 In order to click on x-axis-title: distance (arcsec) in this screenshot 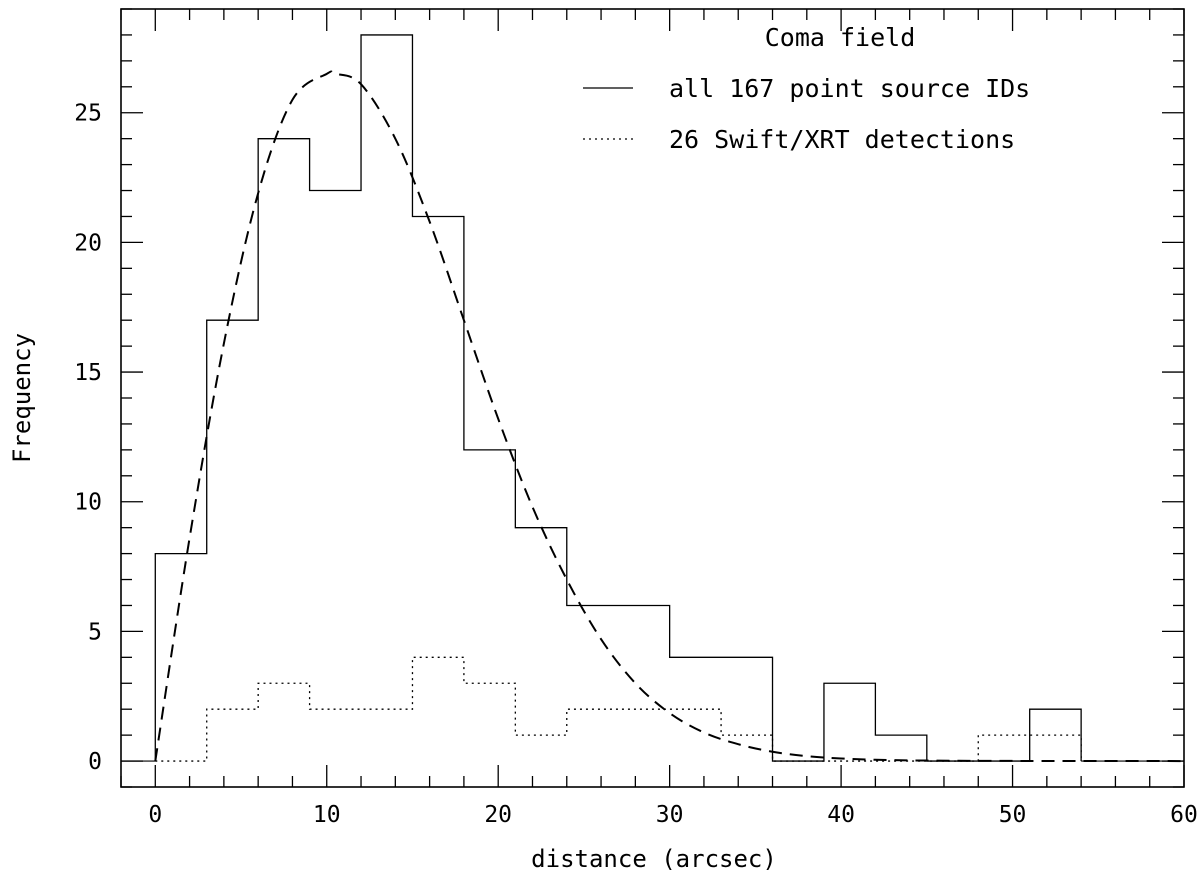, I will do `click(654, 859)`.